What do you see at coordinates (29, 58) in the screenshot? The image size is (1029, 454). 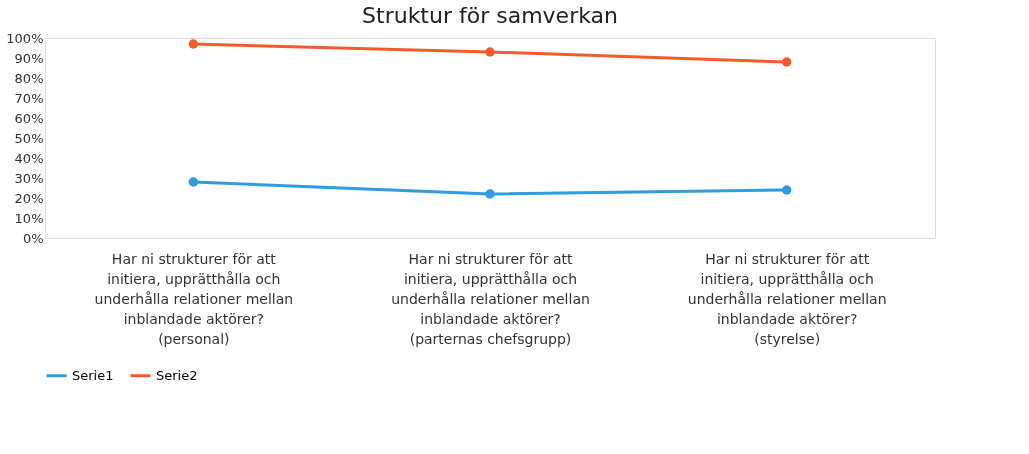 I see `y-tick-label: 90%` at bounding box center [29, 58].